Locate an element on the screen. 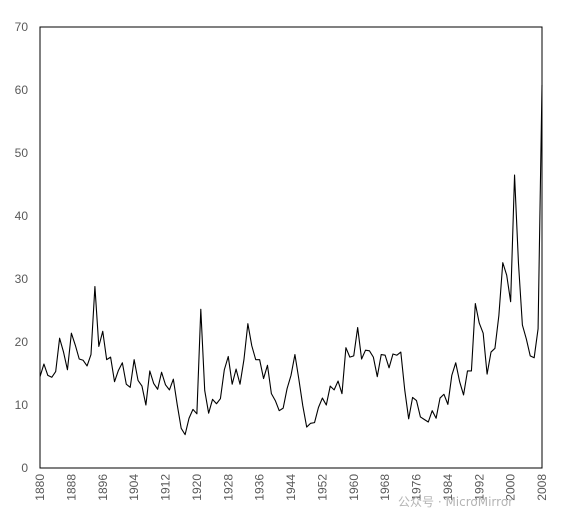 This screenshot has width=572, height=526. y-tick-label: 20 is located at coordinates (22, 342).